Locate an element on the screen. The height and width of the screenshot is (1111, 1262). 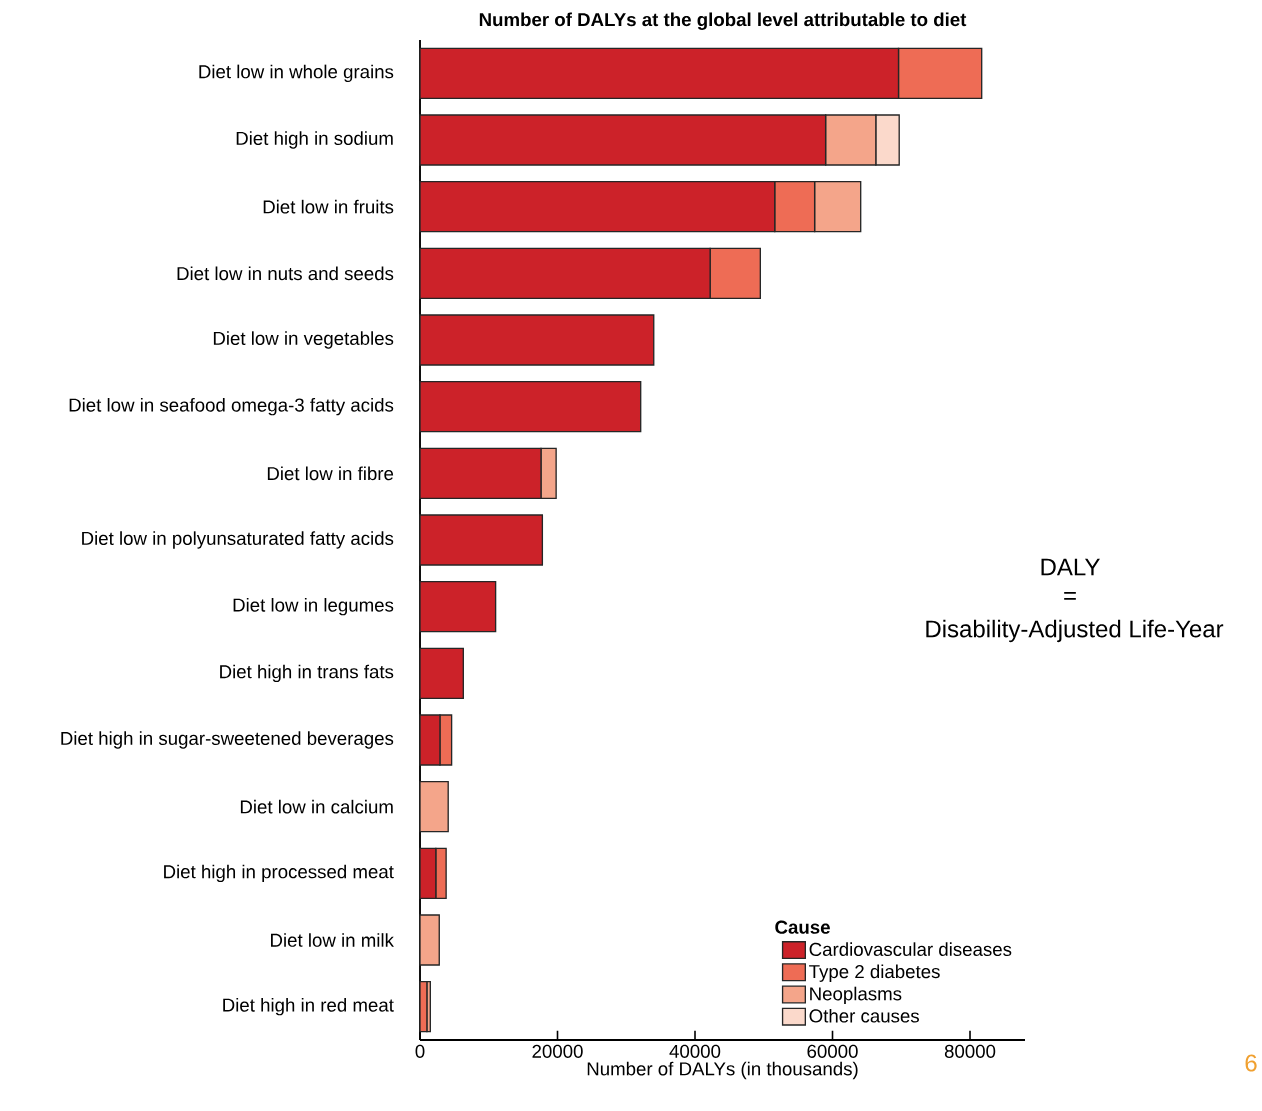
x-tick-label: 20000 is located at coordinates (557, 1051).